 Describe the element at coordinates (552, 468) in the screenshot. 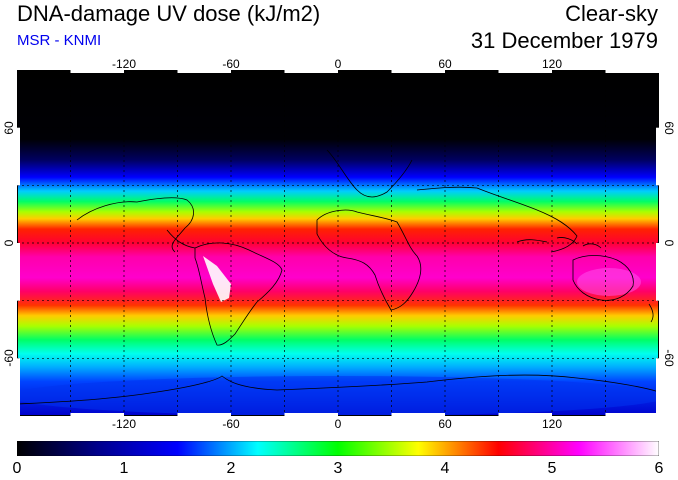

I see `colorbar-label: 5` at that location.